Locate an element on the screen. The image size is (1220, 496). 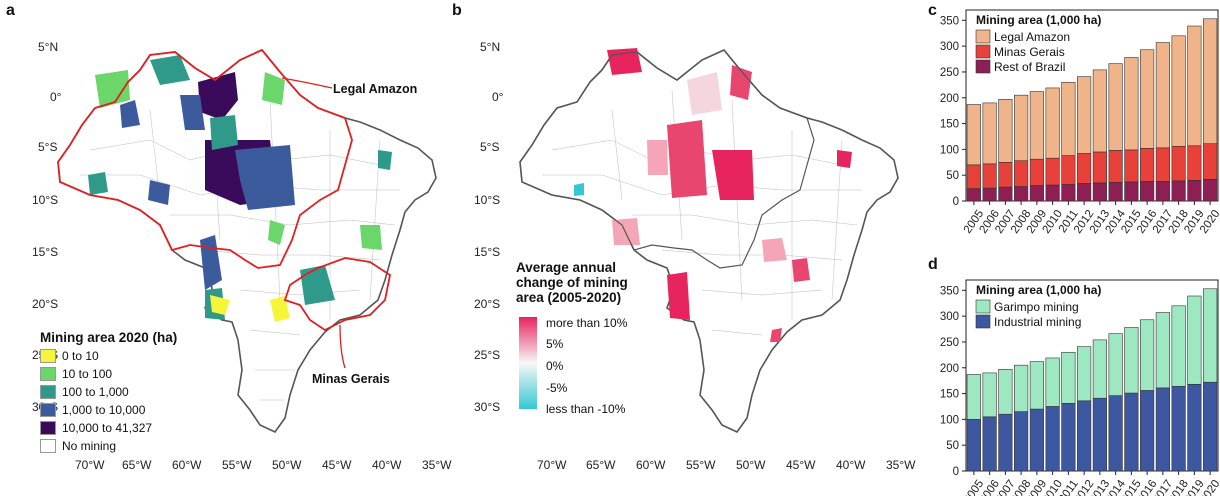
y-tick-label: 100 is located at coordinates (949, 420).